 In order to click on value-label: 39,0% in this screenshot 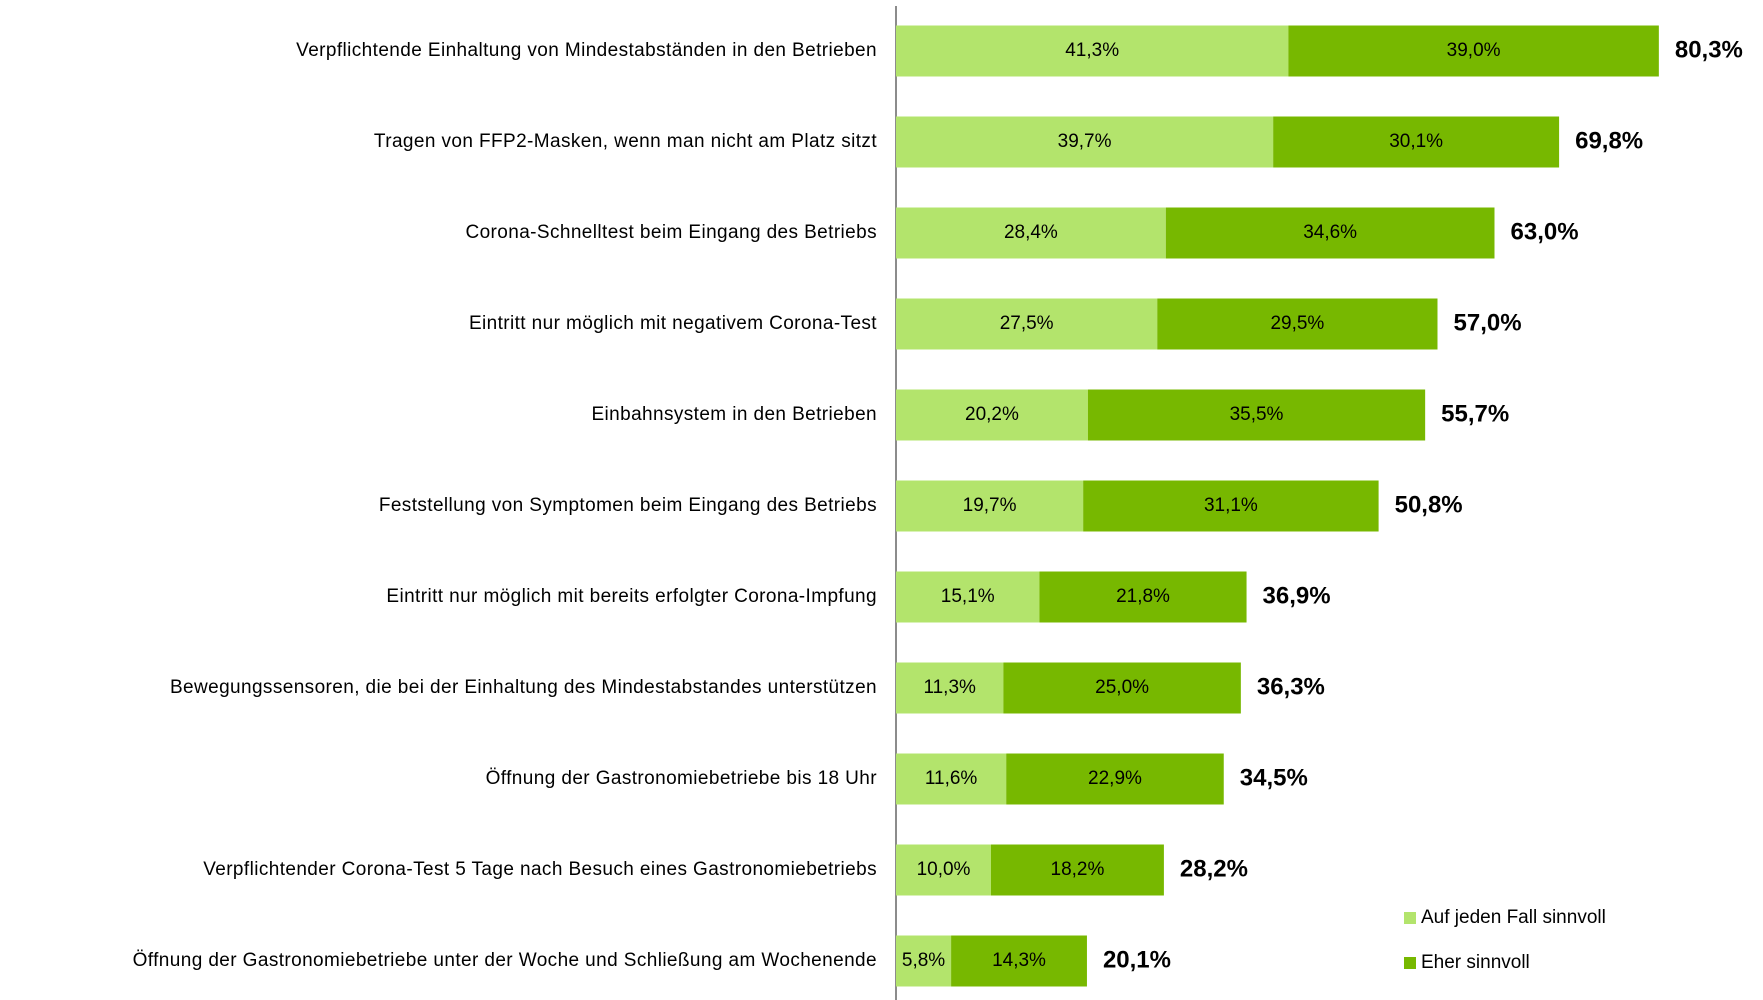, I will do `click(1474, 50)`.